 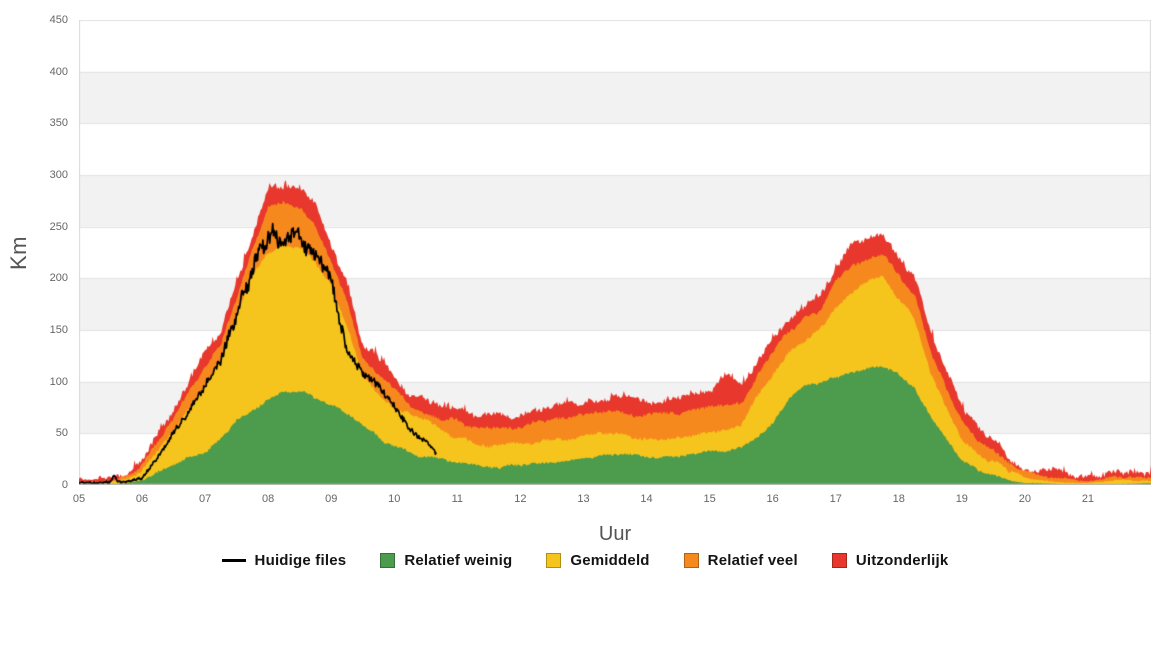 I want to click on x-tick-label: 07, so click(x=205, y=499).